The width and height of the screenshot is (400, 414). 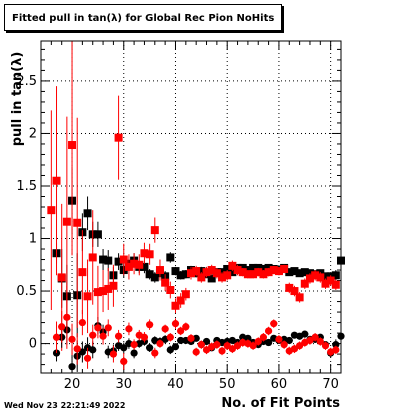 What do you see at coordinates (33, 239) in the screenshot?
I see `y-tick-label: 1` at bounding box center [33, 239].